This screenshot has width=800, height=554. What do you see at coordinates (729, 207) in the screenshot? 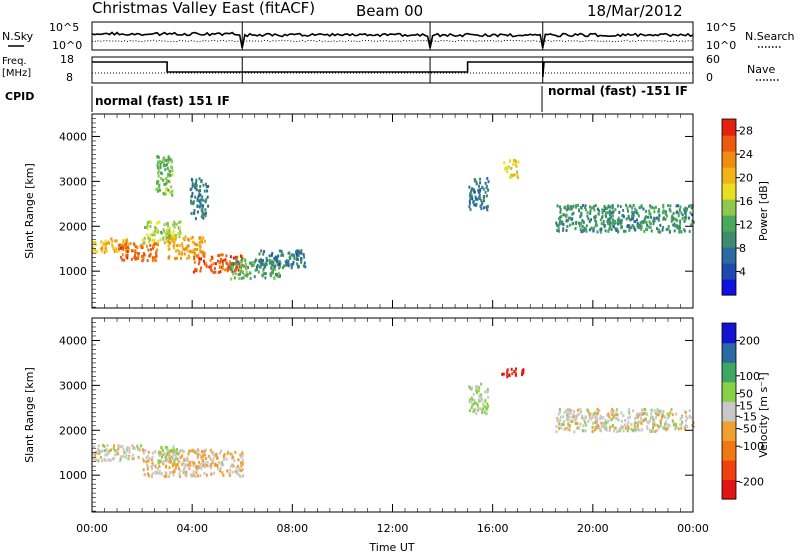
I see `power-colorbar-frame` at bounding box center [729, 207].